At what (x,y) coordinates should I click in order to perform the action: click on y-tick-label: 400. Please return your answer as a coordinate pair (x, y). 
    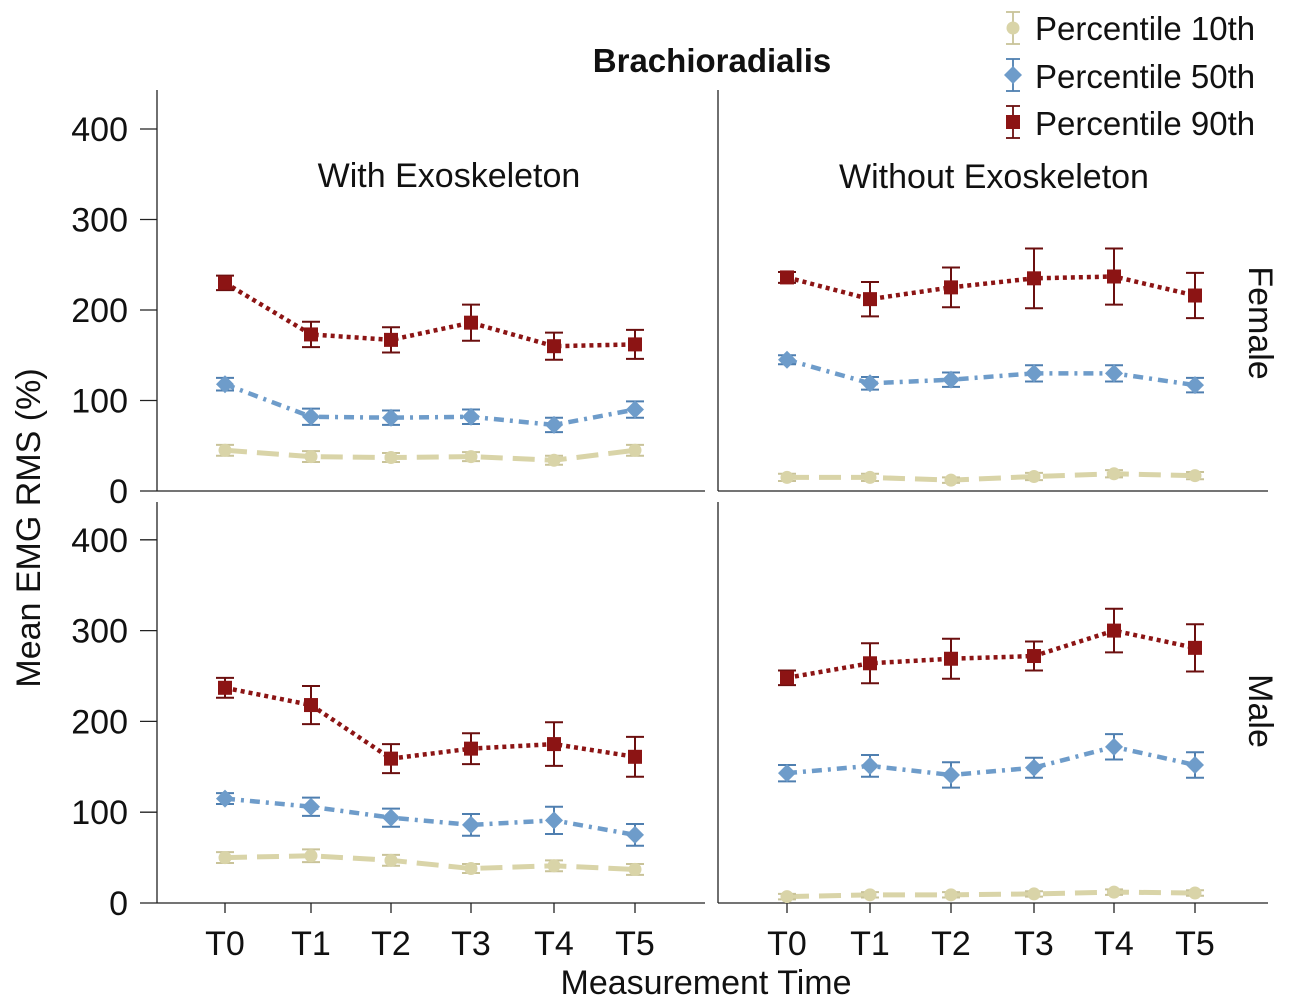
    Looking at the image, I should click on (99, 541).